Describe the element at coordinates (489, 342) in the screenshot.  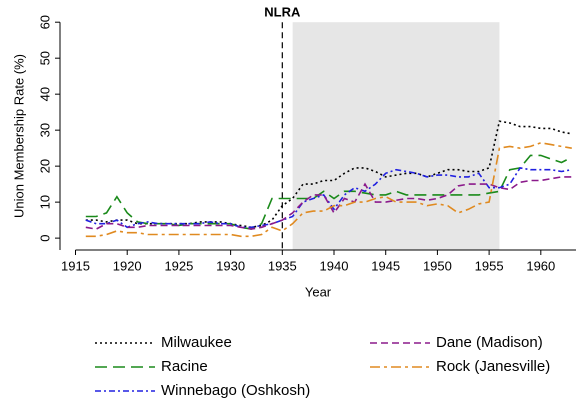
I see `legend-label: Dane (Madison)` at that location.